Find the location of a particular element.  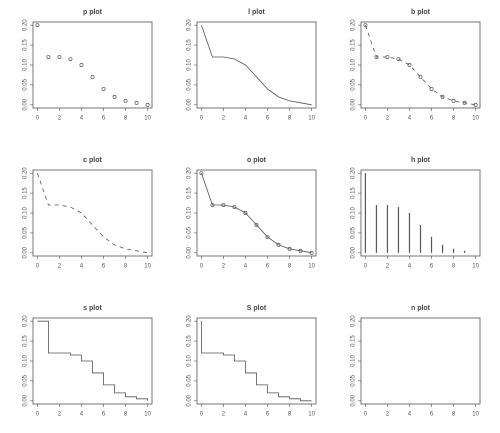

chart-title: b plot is located at coordinates (421, 12).